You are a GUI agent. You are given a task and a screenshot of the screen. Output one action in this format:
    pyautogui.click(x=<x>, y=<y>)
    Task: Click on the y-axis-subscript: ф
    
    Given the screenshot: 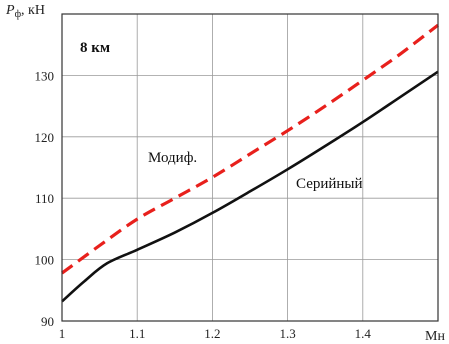 What is the action you would take?
    pyautogui.click(x=18, y=14)
    